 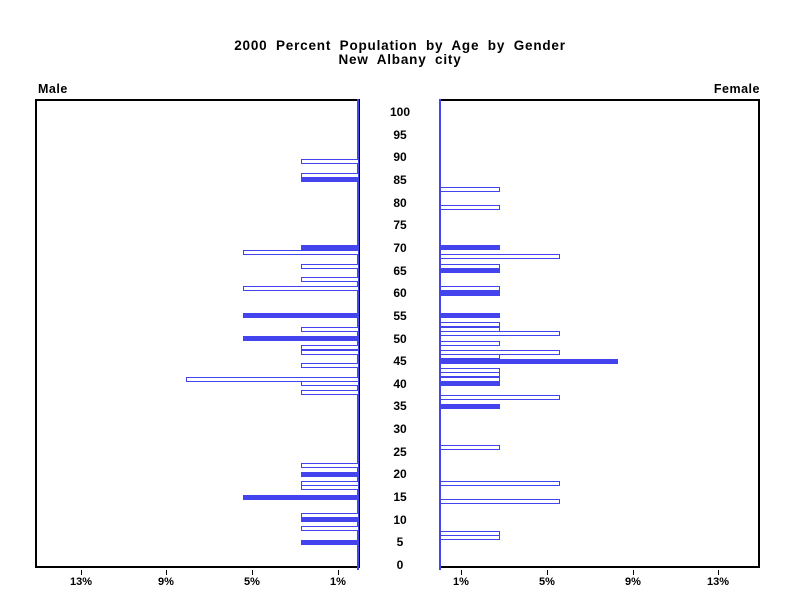 What do you see at coordinates (53, 89) in the screenshot?
I see `male-panel-label: Male` at bounding box center [53, 89].